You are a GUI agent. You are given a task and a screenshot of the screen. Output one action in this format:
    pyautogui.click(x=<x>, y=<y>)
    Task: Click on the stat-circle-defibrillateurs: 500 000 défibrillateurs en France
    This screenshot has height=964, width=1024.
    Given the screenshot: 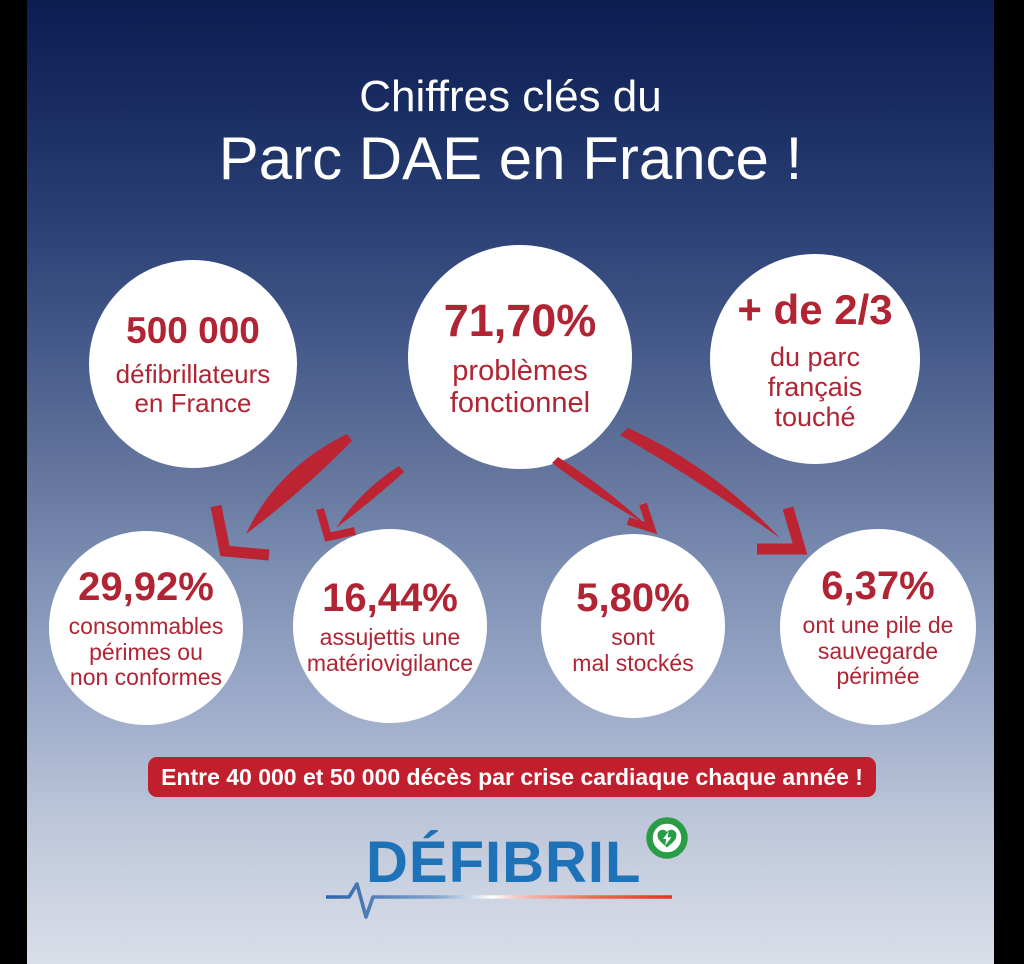 What is the action you would take?
    pyautogui.click(x=193, y=364)
    